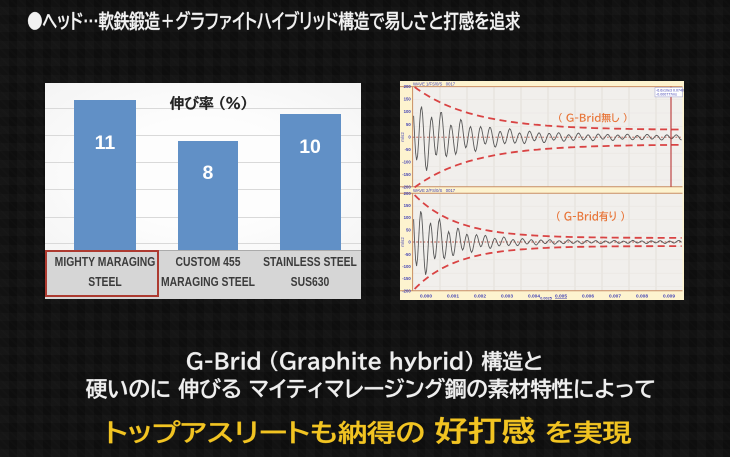 This screenshot has height=457, width=730. I want to click on svg-text: 0.009, so click(669, 296).